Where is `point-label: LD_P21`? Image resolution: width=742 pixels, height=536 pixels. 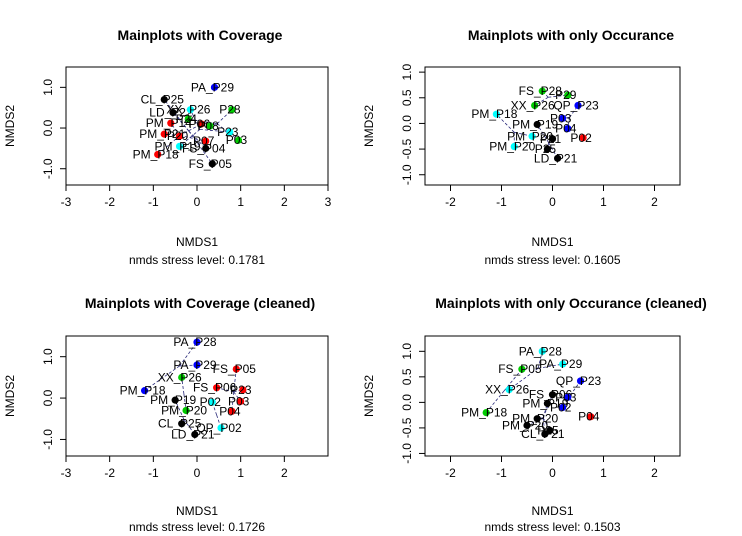 point-label: LD_P21 is located at coordinates (556, 158).